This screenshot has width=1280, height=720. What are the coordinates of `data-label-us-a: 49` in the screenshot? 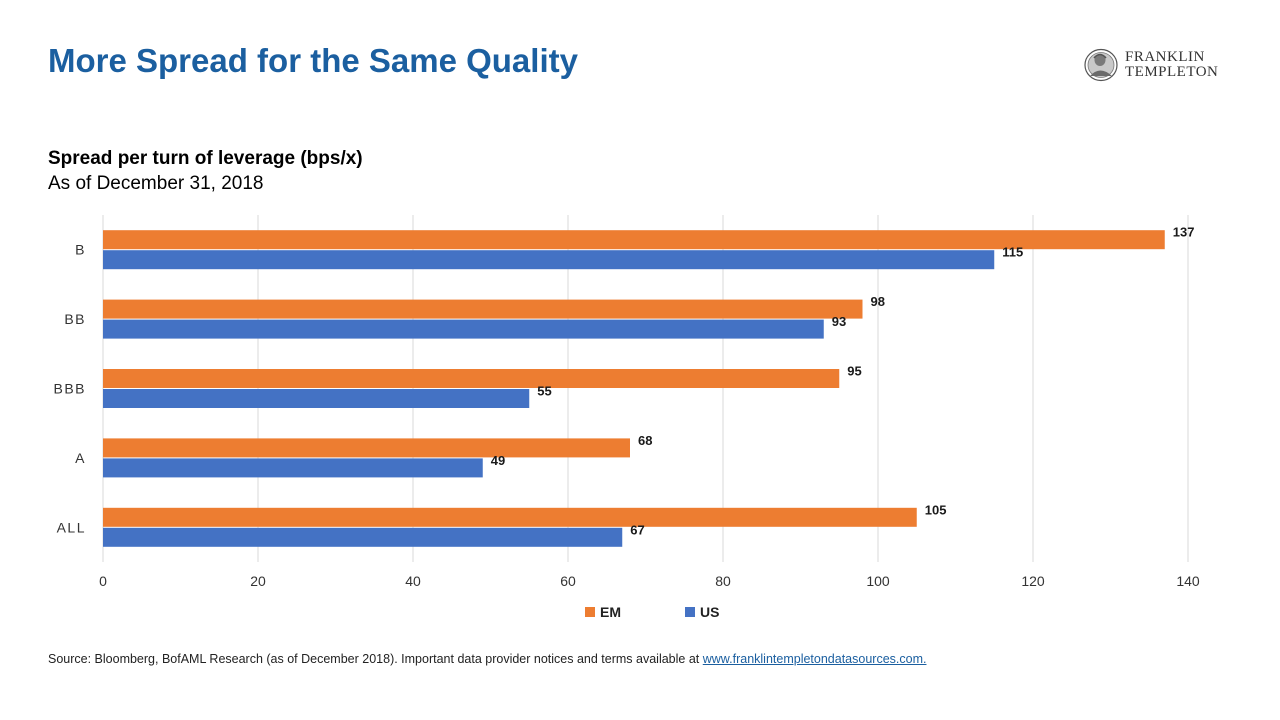 It's located at (498, 460).